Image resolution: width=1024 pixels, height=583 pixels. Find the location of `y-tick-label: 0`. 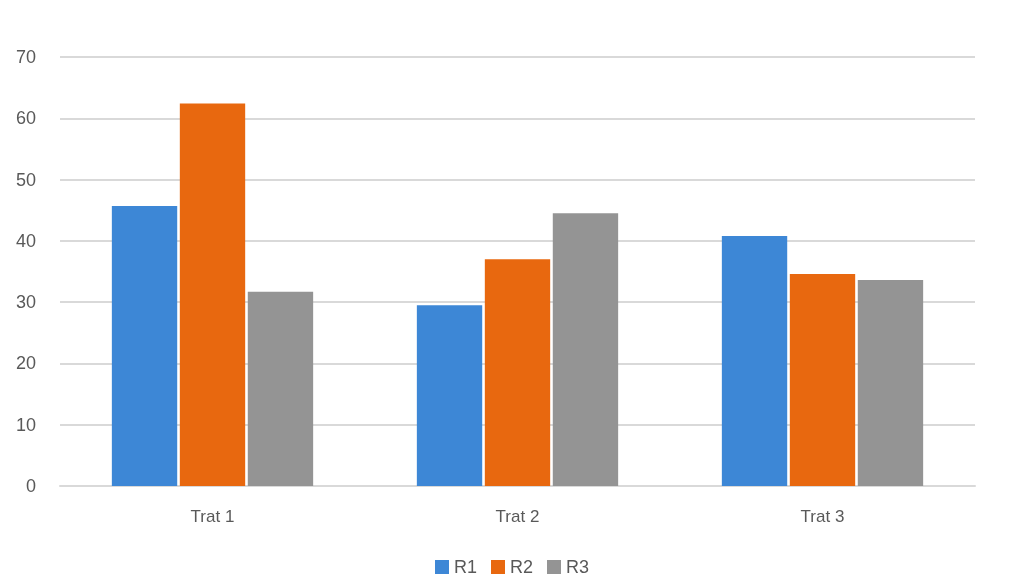

y-tick-label: 0 is located at coordinates (30, 486).